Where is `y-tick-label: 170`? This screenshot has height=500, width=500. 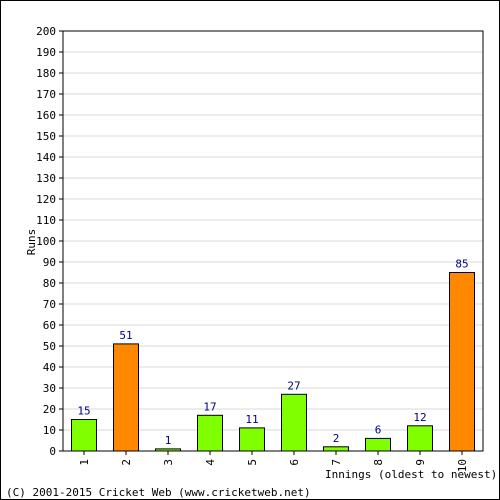
y-tick-label: 170 is located at coordinates (46, 94).